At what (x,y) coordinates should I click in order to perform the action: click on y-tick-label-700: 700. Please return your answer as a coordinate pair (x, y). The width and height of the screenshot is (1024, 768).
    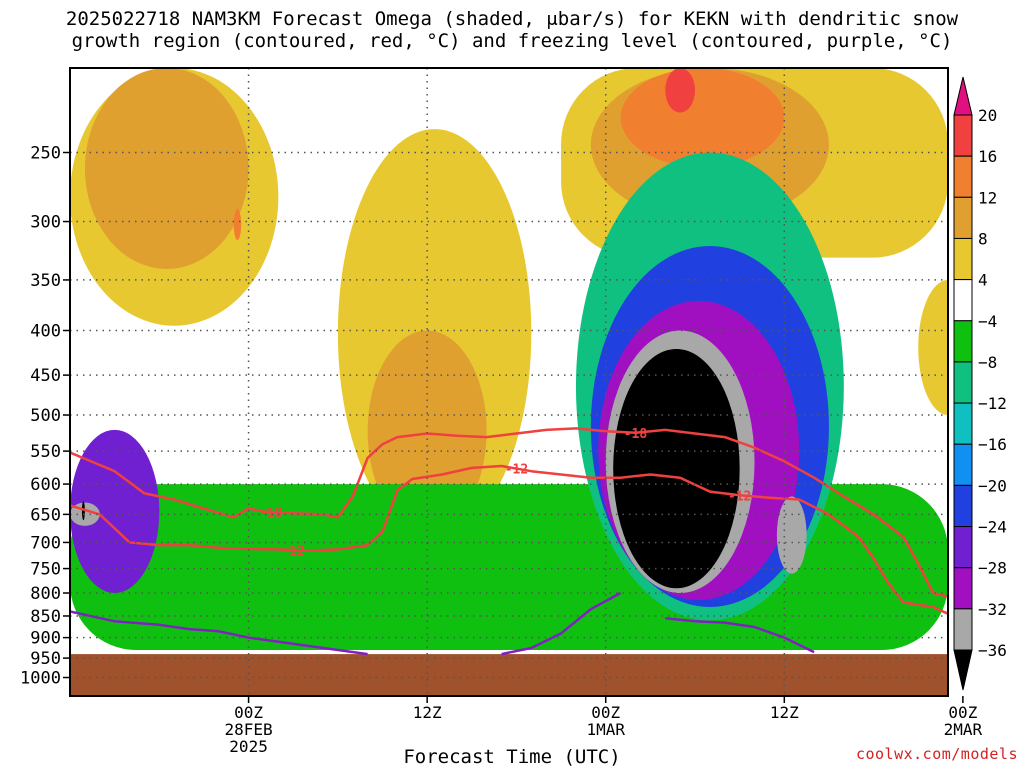
    Looking at the image, I should click on (45, 543).